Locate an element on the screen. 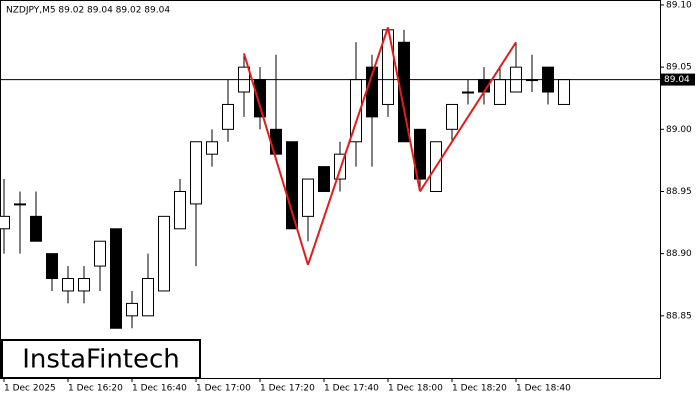  x-tick-label: 1 Dec 16:40 is located at coordinates (159, 389).